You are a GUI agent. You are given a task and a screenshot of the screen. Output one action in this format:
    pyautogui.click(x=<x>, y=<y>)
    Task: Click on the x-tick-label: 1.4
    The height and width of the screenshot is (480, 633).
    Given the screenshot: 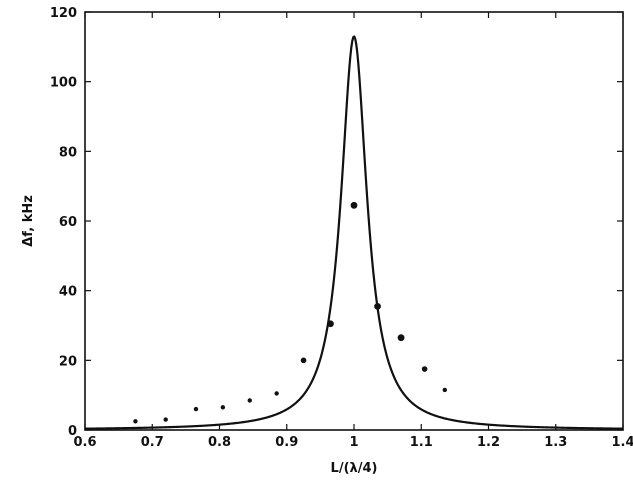 What is the action you would take?
    pyautogui.click(x=622, y=442)
    